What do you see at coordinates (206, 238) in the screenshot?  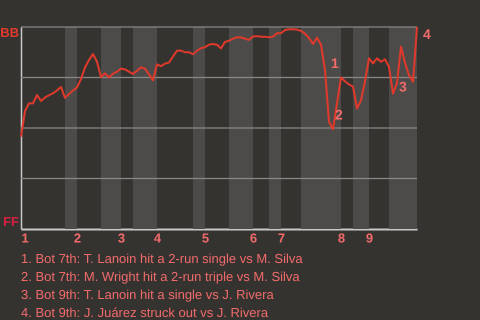 I see `x-tick-label: 5` at bounding box center [206, 238].